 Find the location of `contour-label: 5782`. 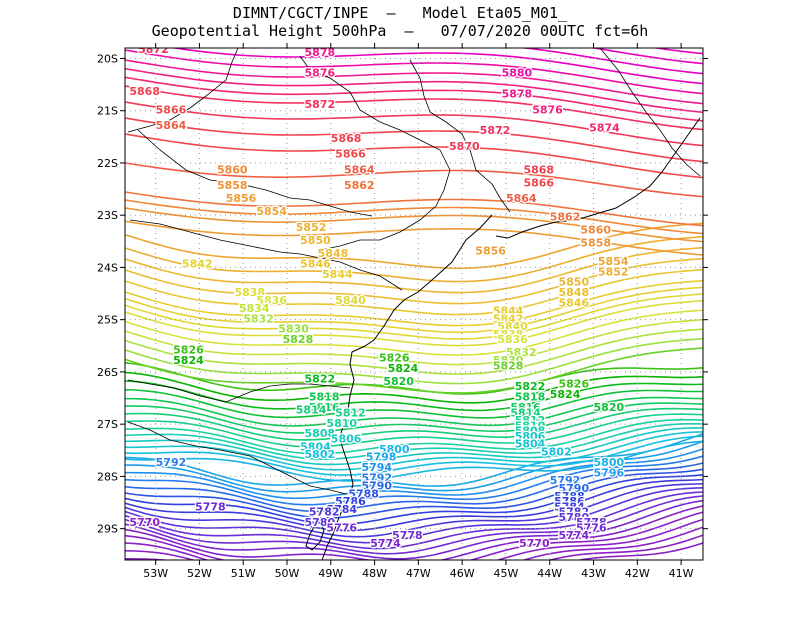

contour-label: 5782 is located at coordinates (324, 512).